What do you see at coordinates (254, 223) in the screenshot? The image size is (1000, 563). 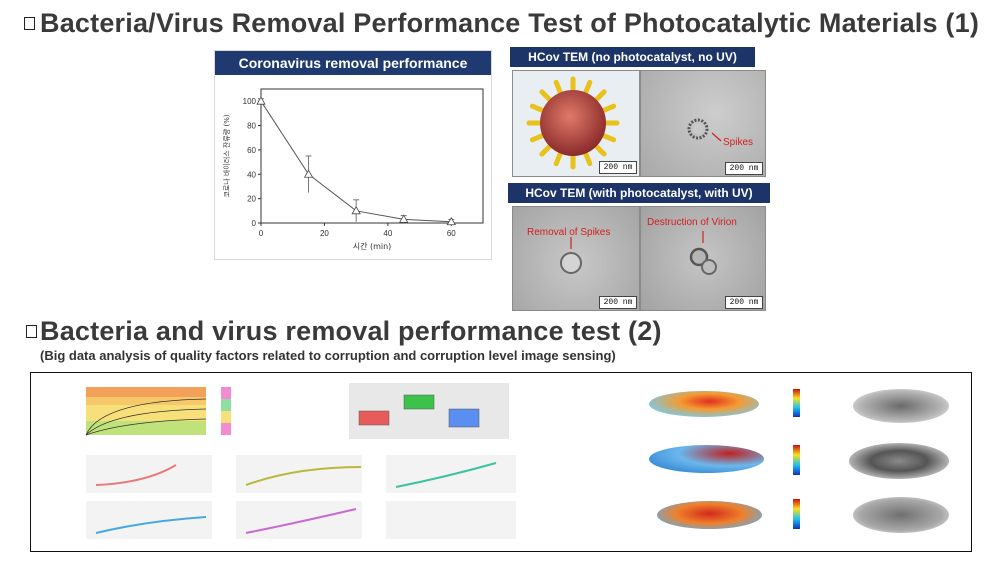 I see `y-tick-label-0: 0` at bounding box center [254, 223].